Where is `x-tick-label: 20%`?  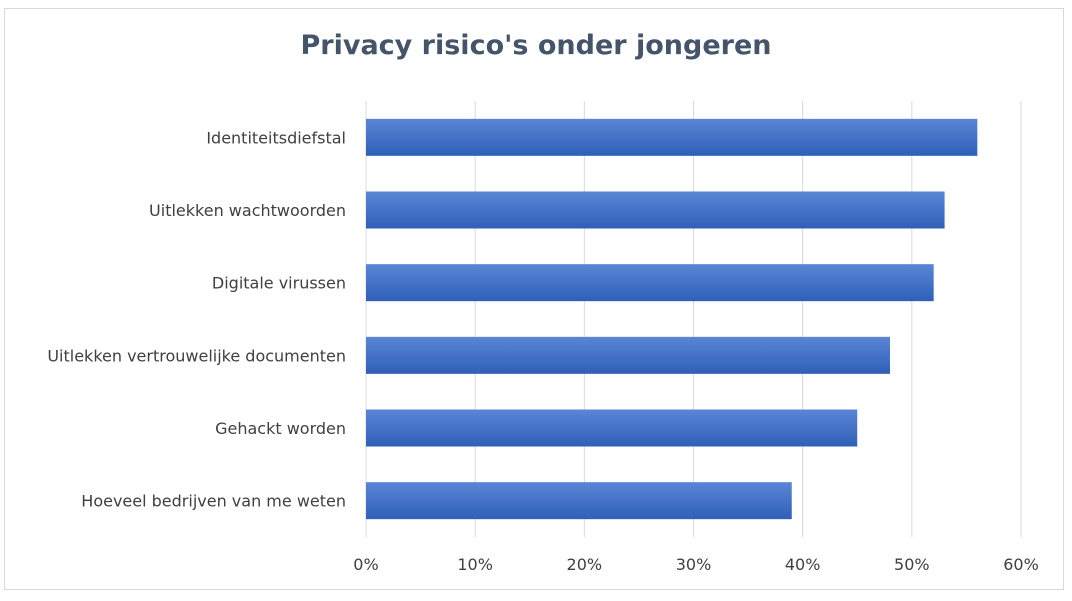 x-tick-label: 20% is located at coordinates (585, 564).